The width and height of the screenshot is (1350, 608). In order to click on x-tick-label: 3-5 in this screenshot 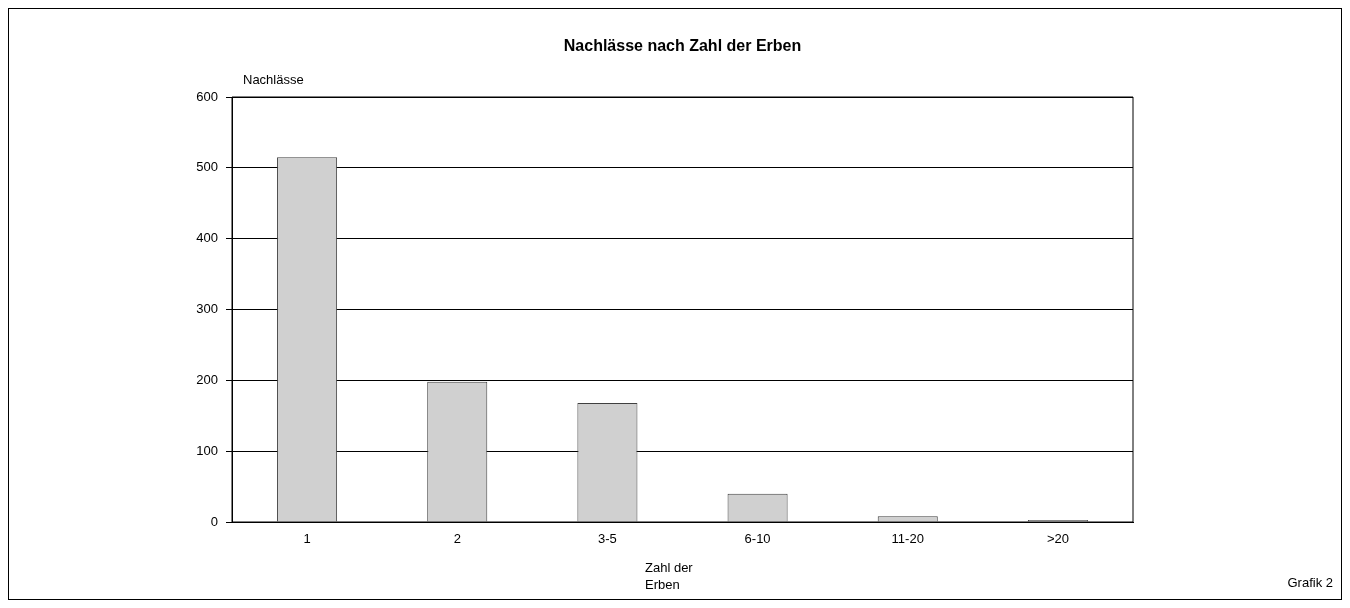, I will do `click(607, 539)`.